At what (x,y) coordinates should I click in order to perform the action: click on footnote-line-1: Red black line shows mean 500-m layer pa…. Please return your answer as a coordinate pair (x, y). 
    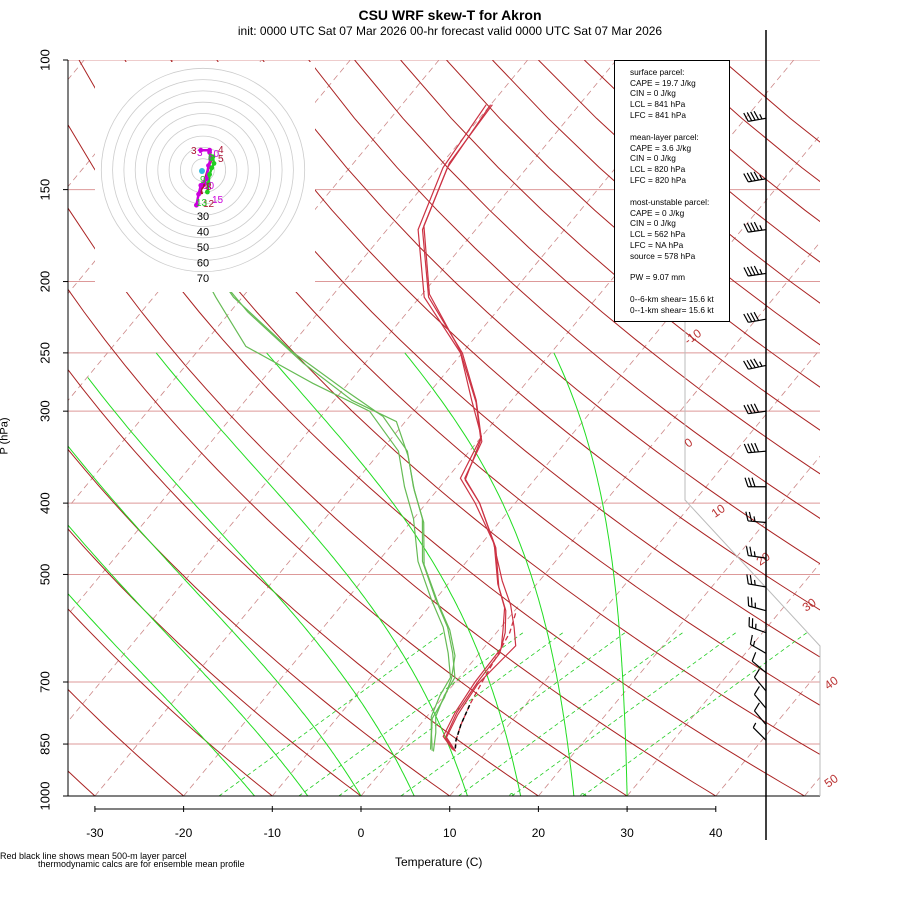
    Looking at the image, I should click on (93, 856).